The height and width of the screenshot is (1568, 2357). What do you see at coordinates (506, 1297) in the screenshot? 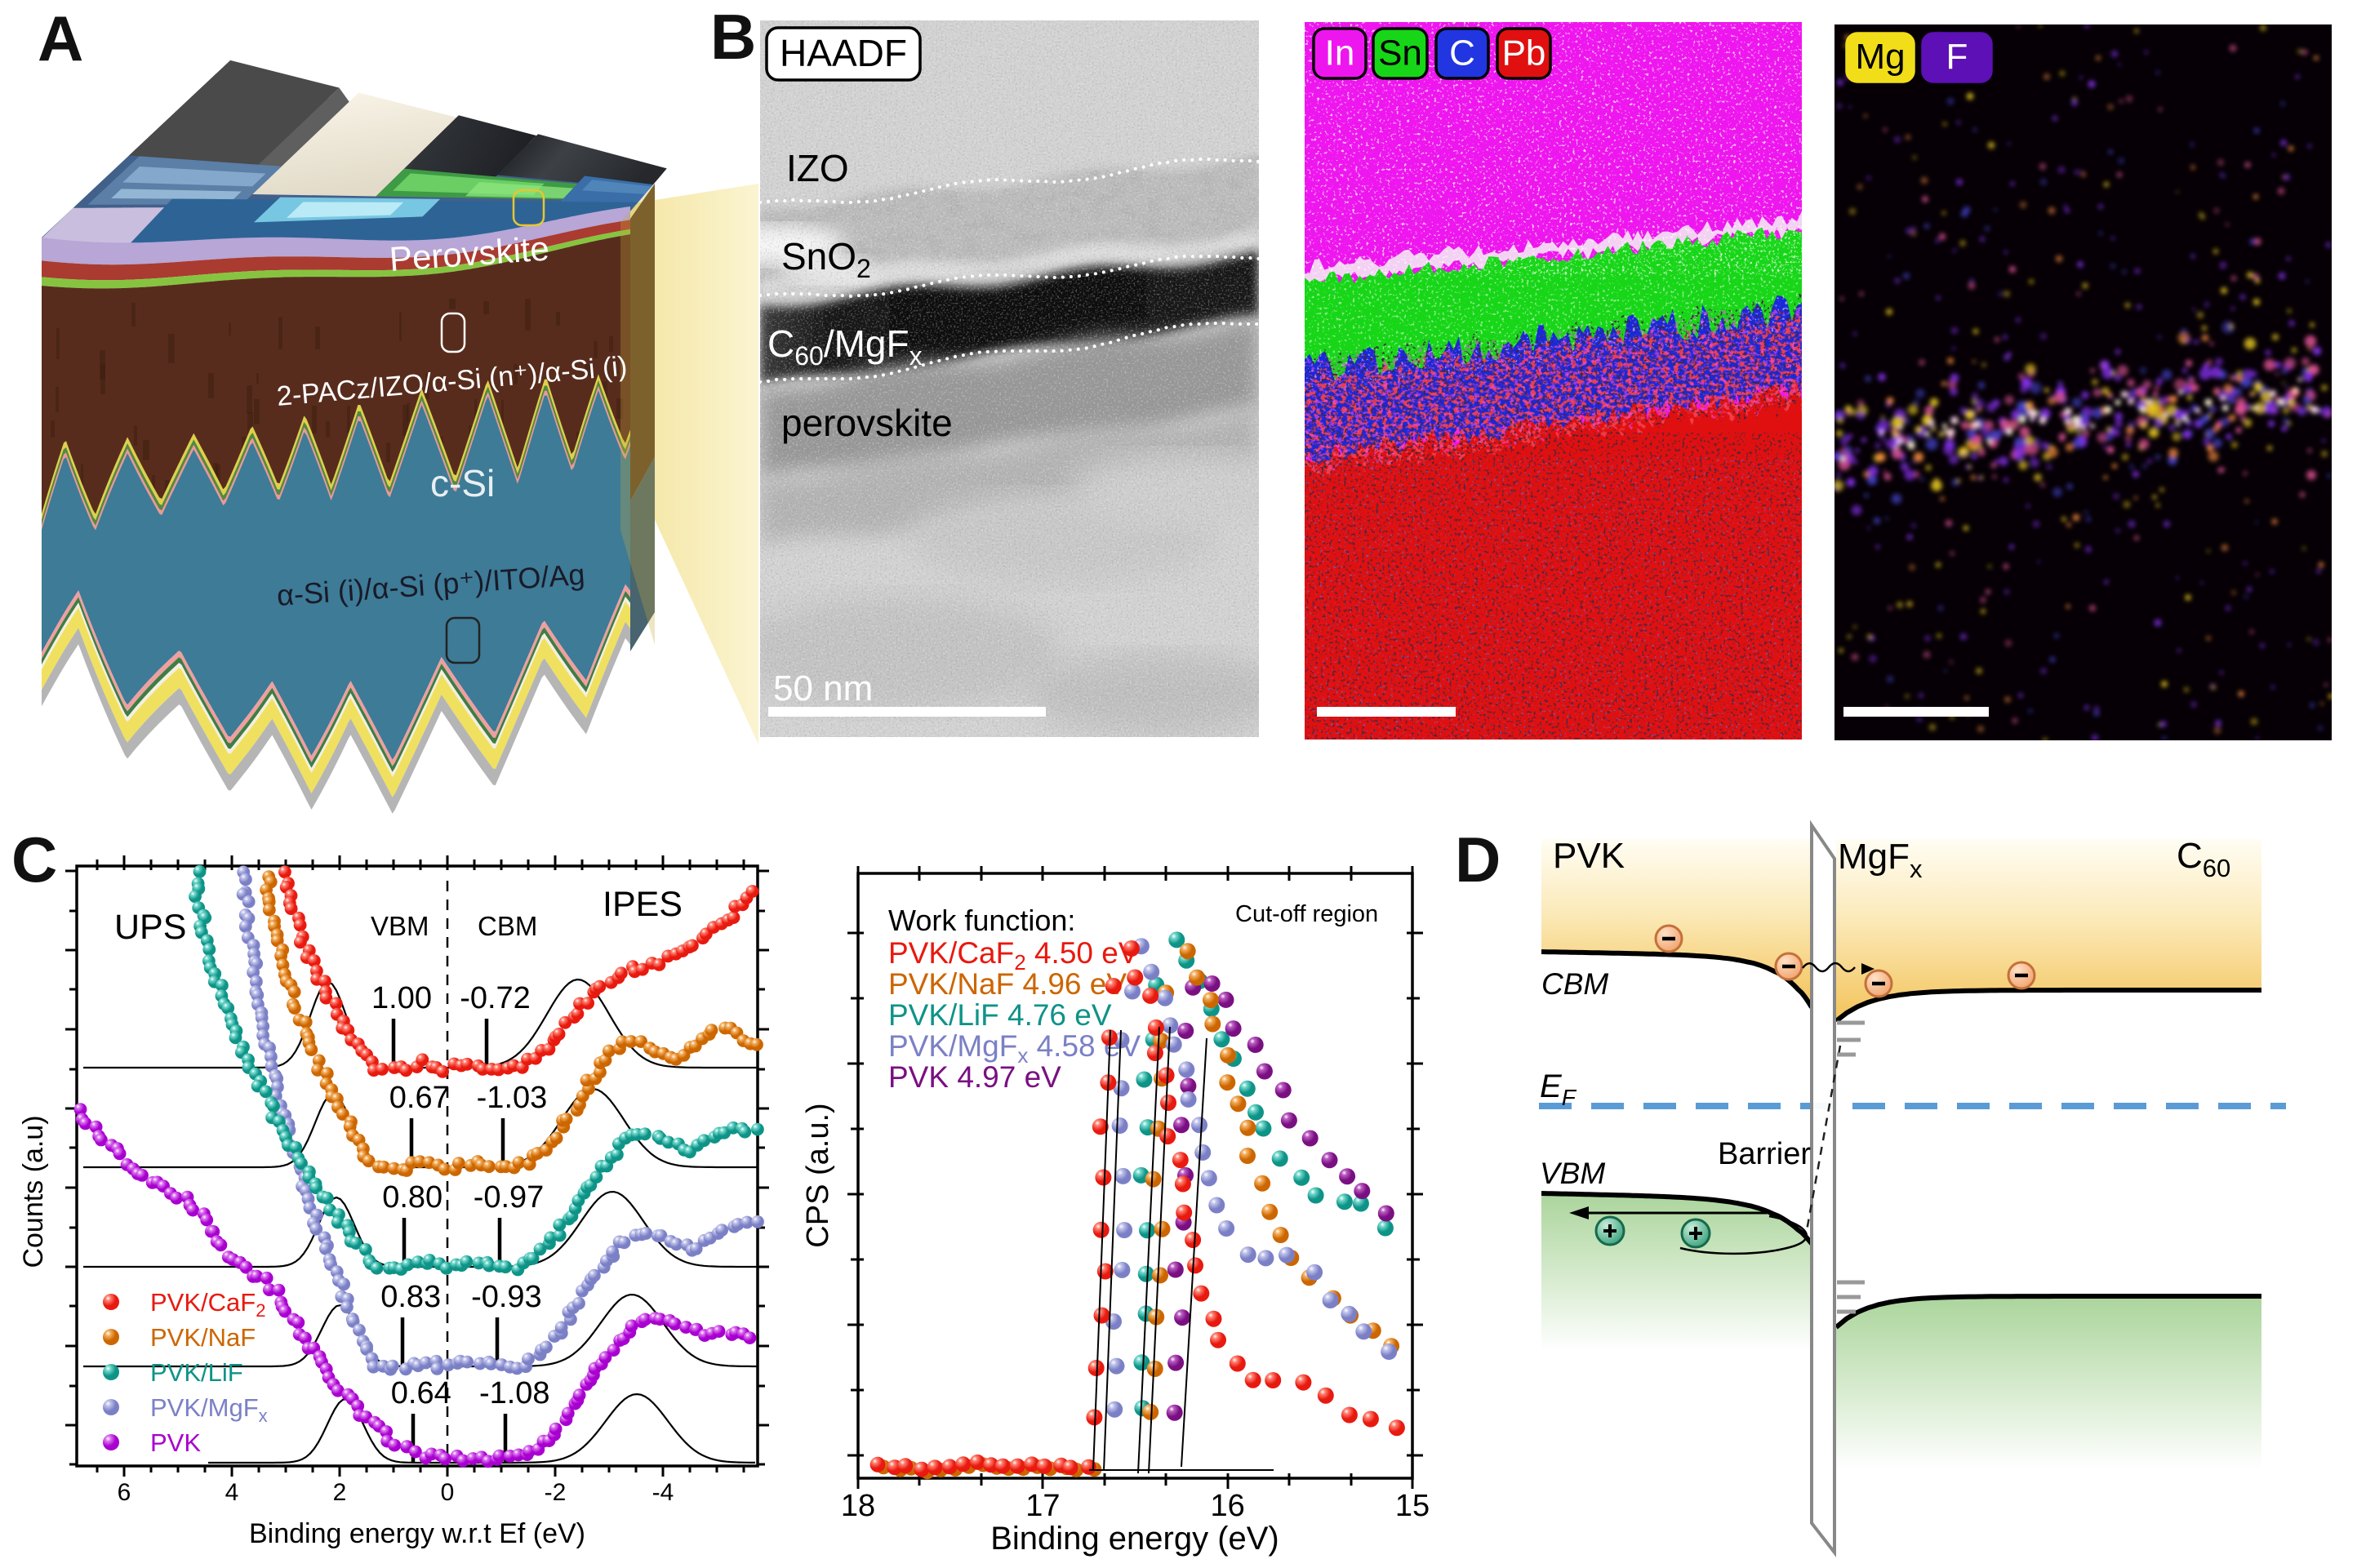
I see `svg-text: -0.93` at bounding box center [506, 1297].